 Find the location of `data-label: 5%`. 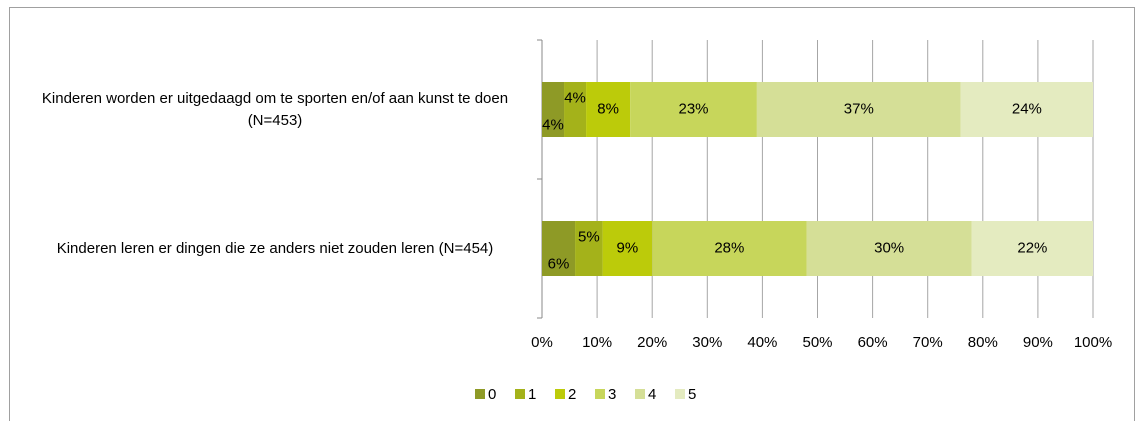

data-label: 5% is located at coordinates (589, 236).